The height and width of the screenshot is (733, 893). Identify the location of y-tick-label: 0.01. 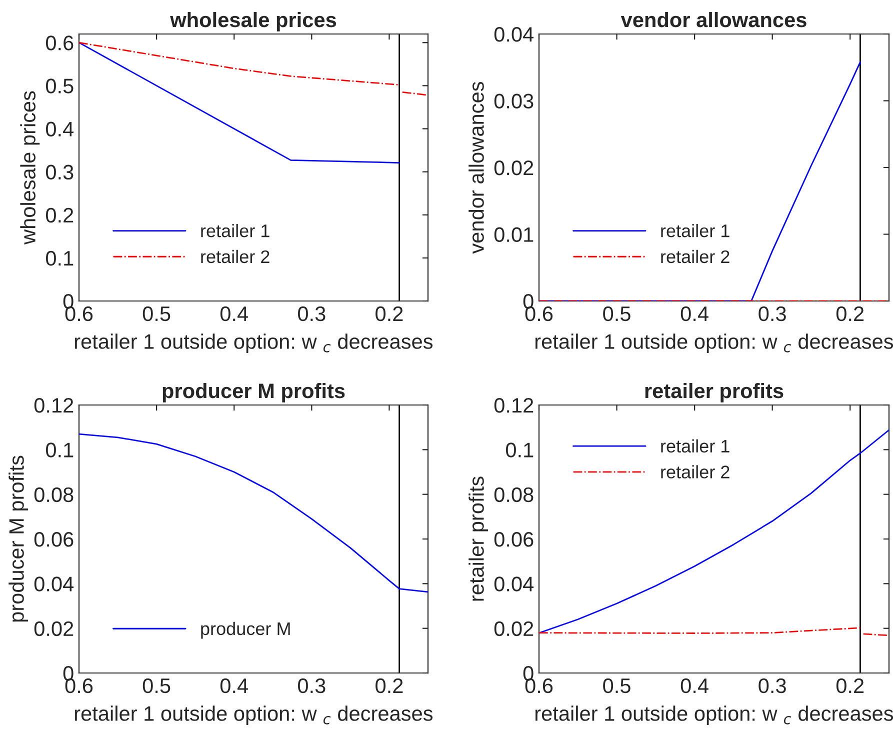
(514, 234).